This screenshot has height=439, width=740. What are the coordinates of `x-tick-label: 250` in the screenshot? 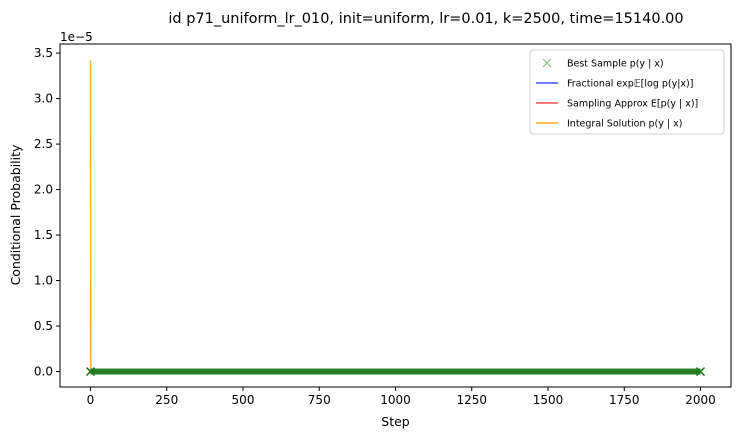 It's located at (166, 400).